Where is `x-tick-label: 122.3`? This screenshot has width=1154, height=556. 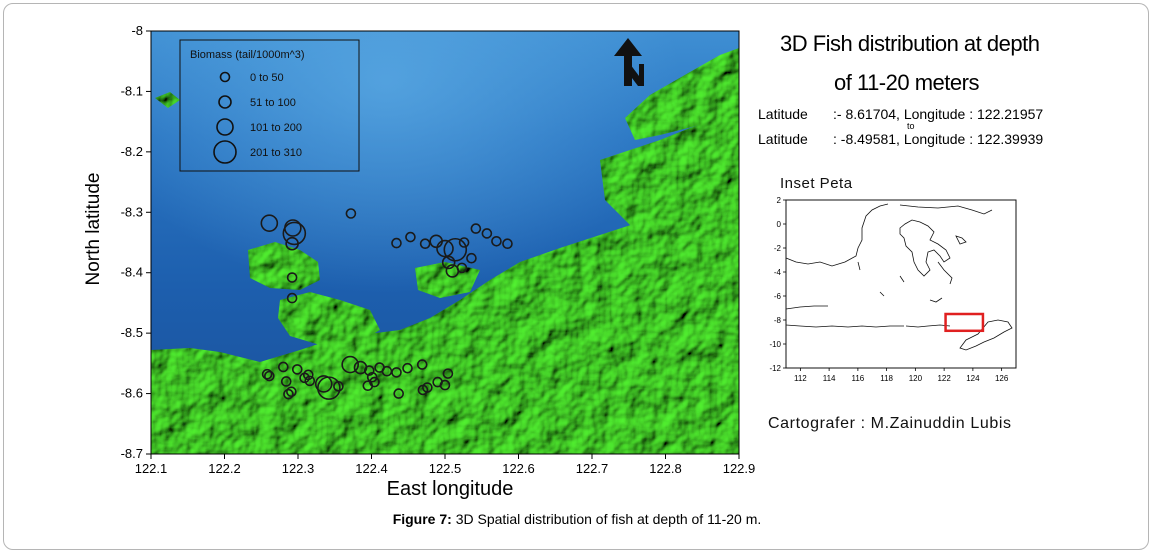
x-tick-label: 122.3 is located at coordinates (298, 468).